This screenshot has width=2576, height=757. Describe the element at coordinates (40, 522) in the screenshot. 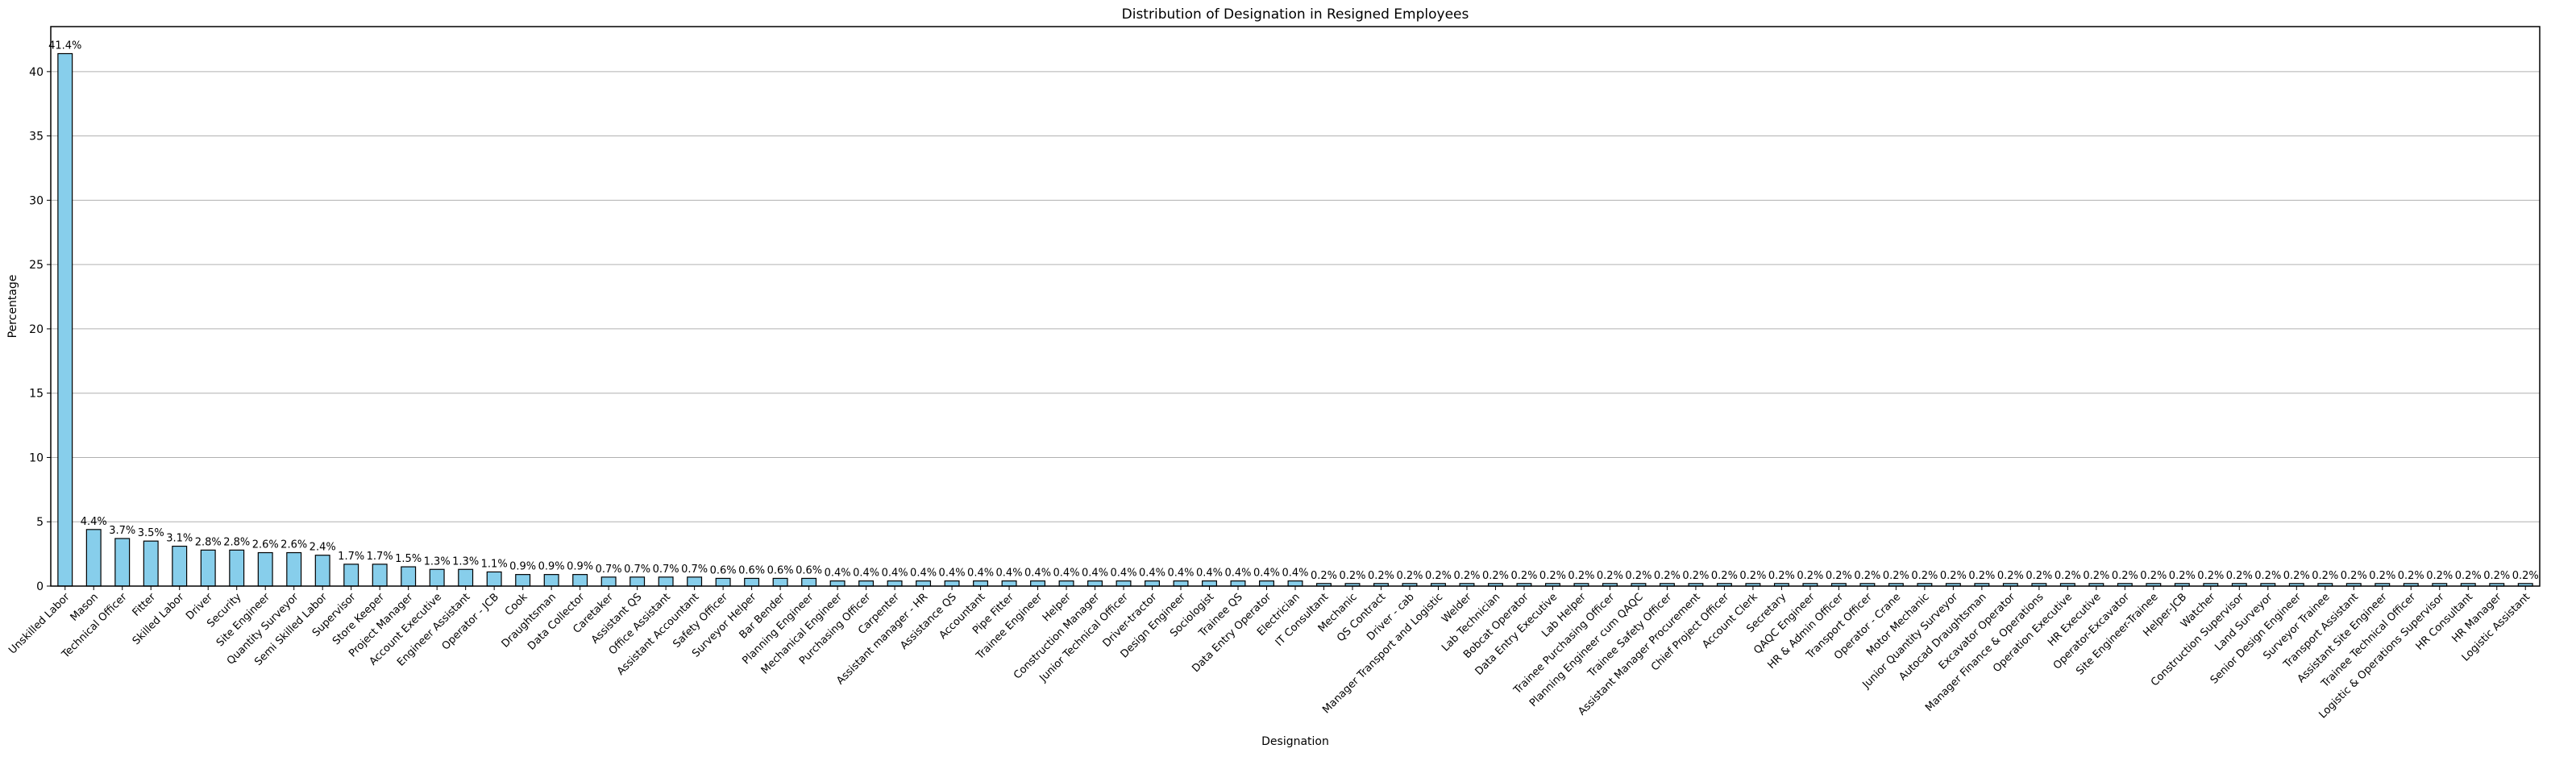

I see `y-tick-label: 5` at that location.